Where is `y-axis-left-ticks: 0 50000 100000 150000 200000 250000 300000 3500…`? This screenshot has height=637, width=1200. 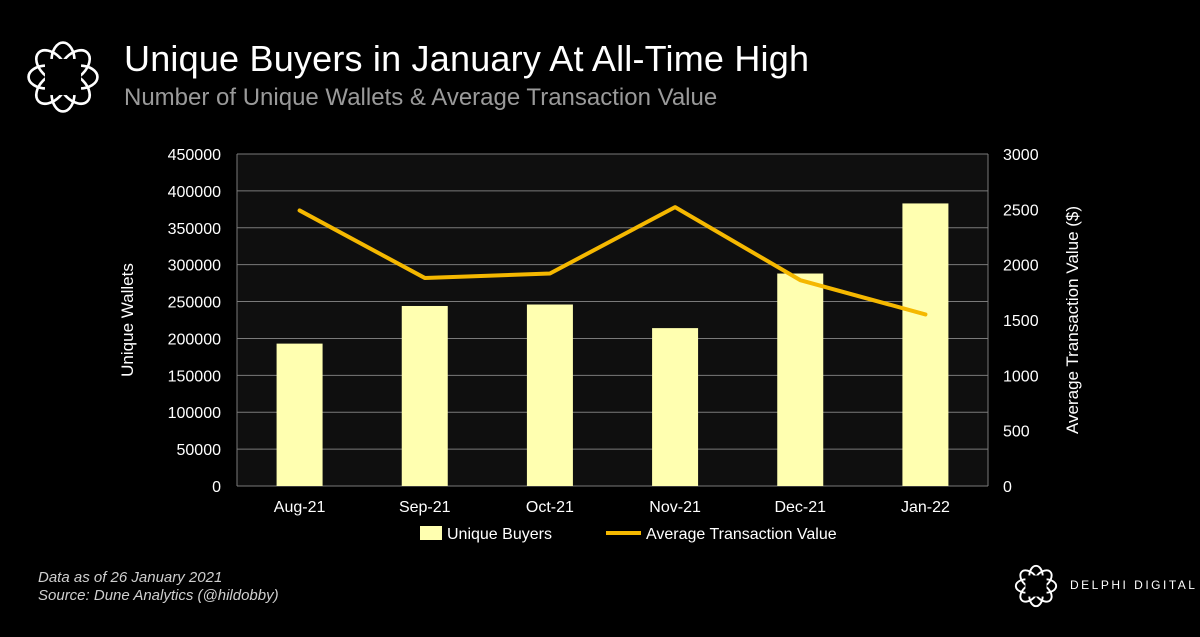 y-axis-left-ticks: 0 50000 100000 150000 200000 250000 300000 3500… is located at coordinates (194, 321).